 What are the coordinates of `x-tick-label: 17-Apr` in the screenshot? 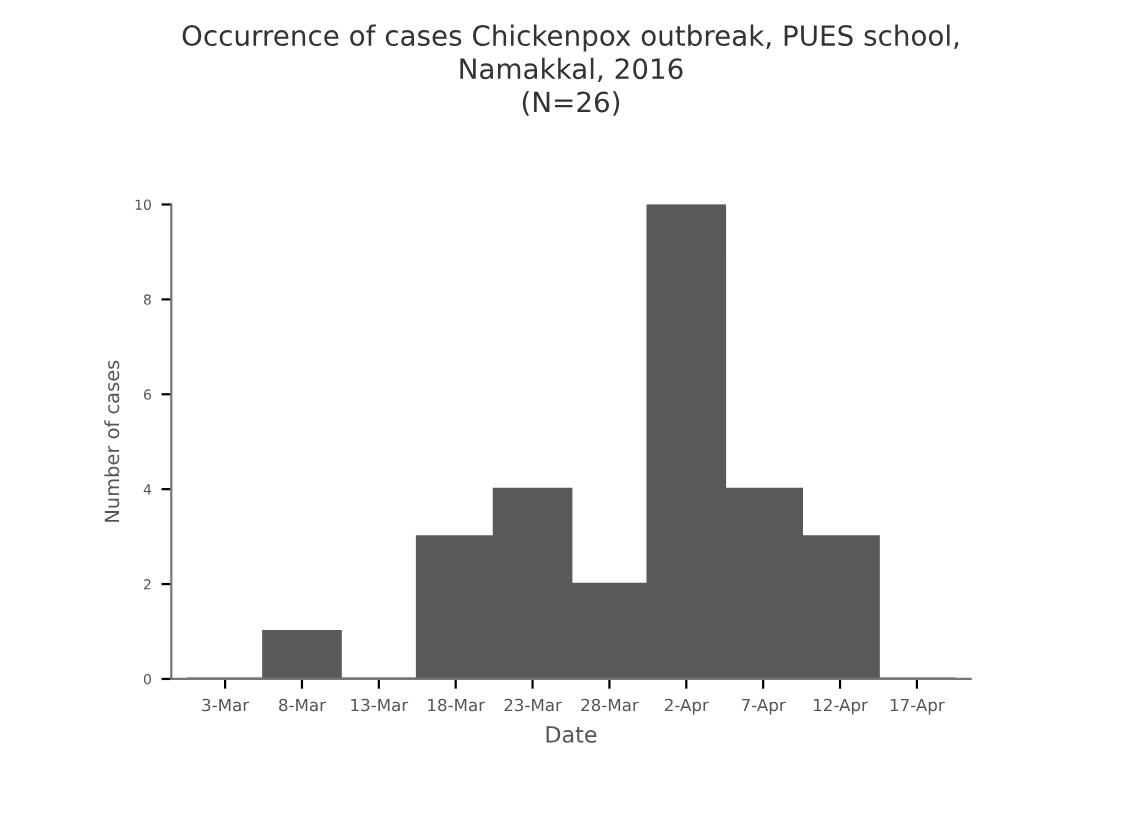 It's located at (917, 706).